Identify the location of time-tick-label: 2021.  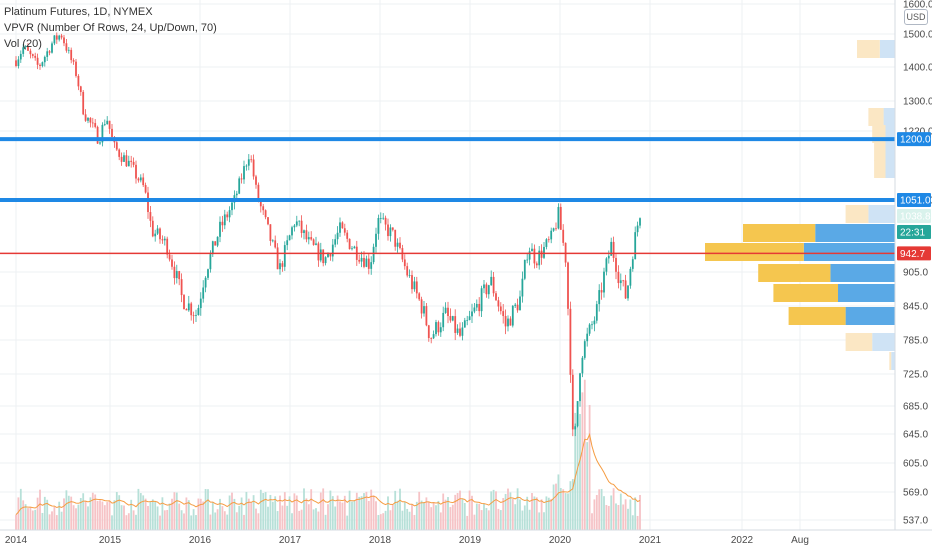
(650, 540).